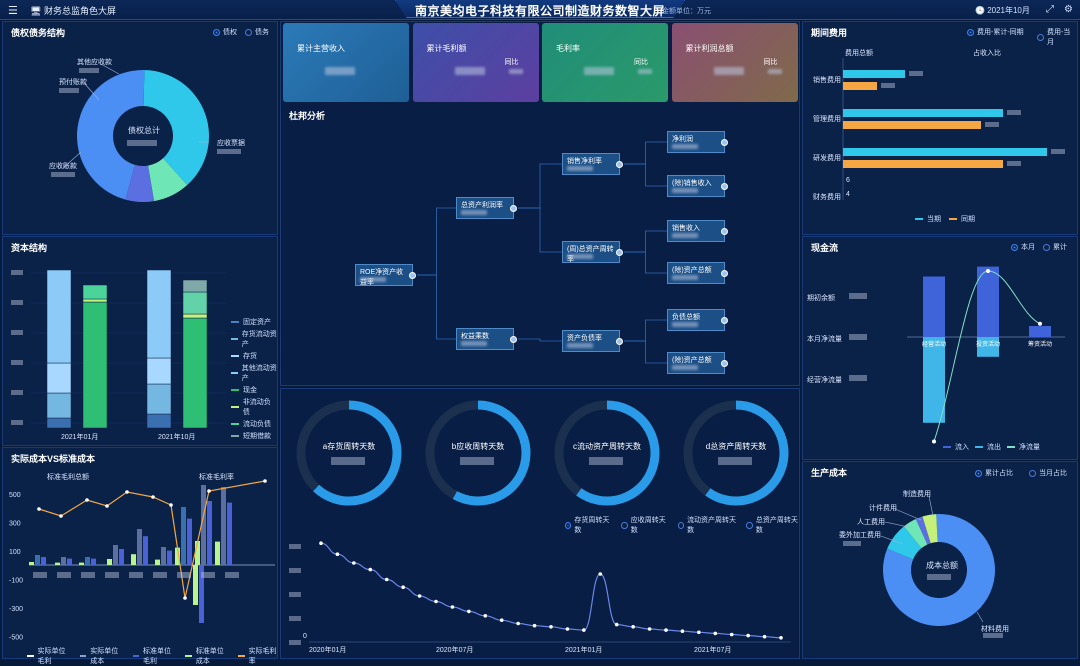  Describe the element at coordinates (17, 362) in the screenshot. I see `y-tick-value` at that location.